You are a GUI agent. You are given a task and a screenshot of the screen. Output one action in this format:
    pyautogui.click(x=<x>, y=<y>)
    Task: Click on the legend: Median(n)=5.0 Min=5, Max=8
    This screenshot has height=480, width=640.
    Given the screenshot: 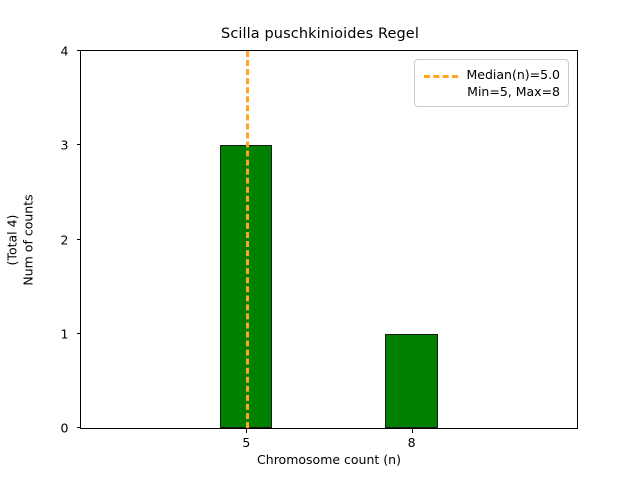 What is the action you would take?
    pyautogui.click(x=491, y=83)
    